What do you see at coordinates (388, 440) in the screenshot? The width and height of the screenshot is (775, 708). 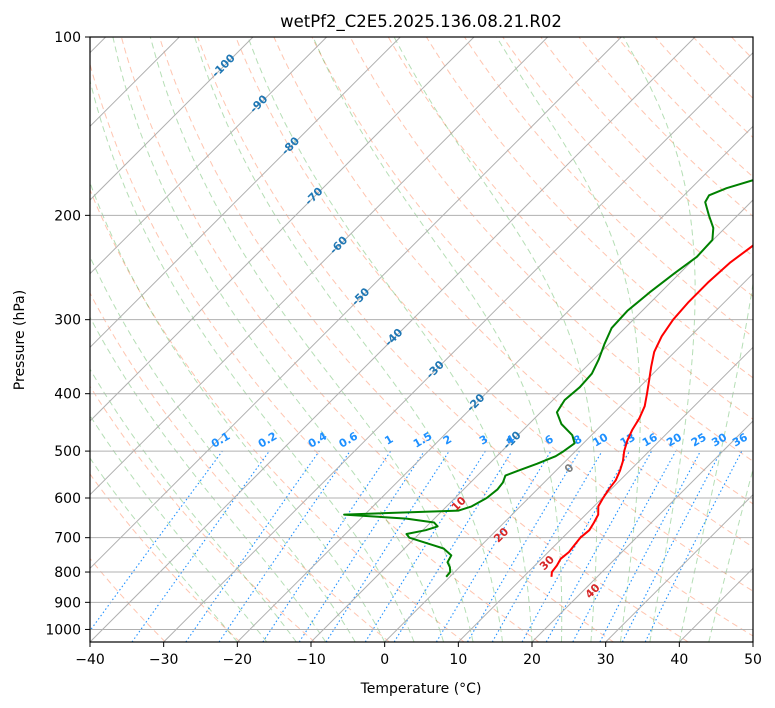 I see `mixing-ratio-label: 1` at bounding box center [388, 440].